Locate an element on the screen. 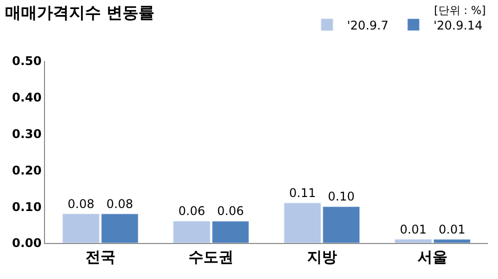 The image size is (498, 279). y-tick-label: 0.30 is located at coordinates (27, 134).